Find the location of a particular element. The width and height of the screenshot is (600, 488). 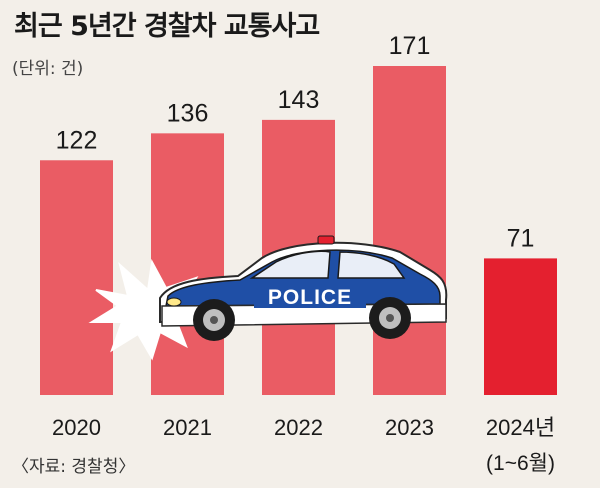

category-label: 2021 is located at coordinates (187, 427).